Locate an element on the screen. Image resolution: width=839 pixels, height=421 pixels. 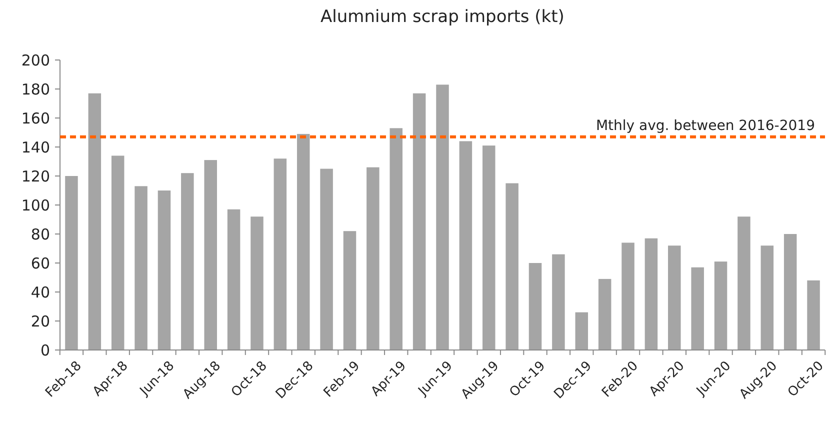
y-tick-label: 0 is located at coordinates (45, 350).